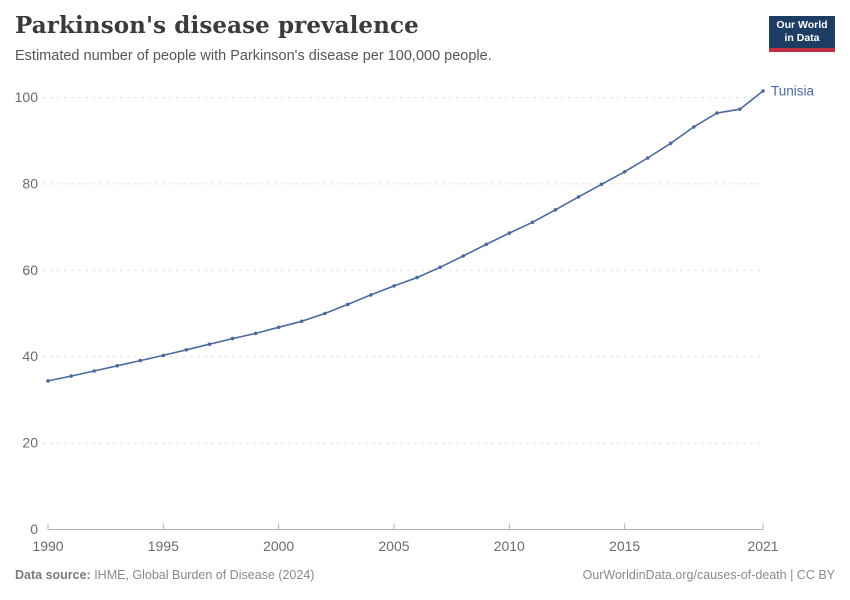 The width and height of the screenshot is (850, 600). Describe the element at coordinates (30, 356) in the screenshot. I see `y-tick-label: 40` at that location.